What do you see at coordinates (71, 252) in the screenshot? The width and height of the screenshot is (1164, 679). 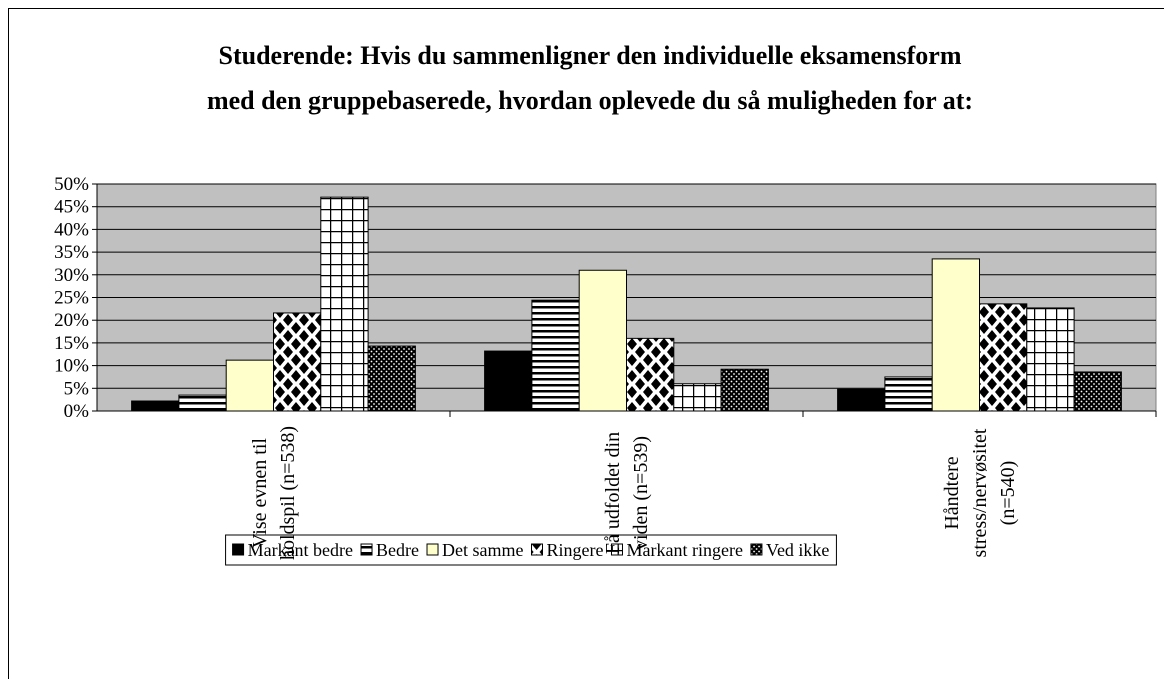 I see `y-tick-label: 35%` at bounding box center [71, 252].